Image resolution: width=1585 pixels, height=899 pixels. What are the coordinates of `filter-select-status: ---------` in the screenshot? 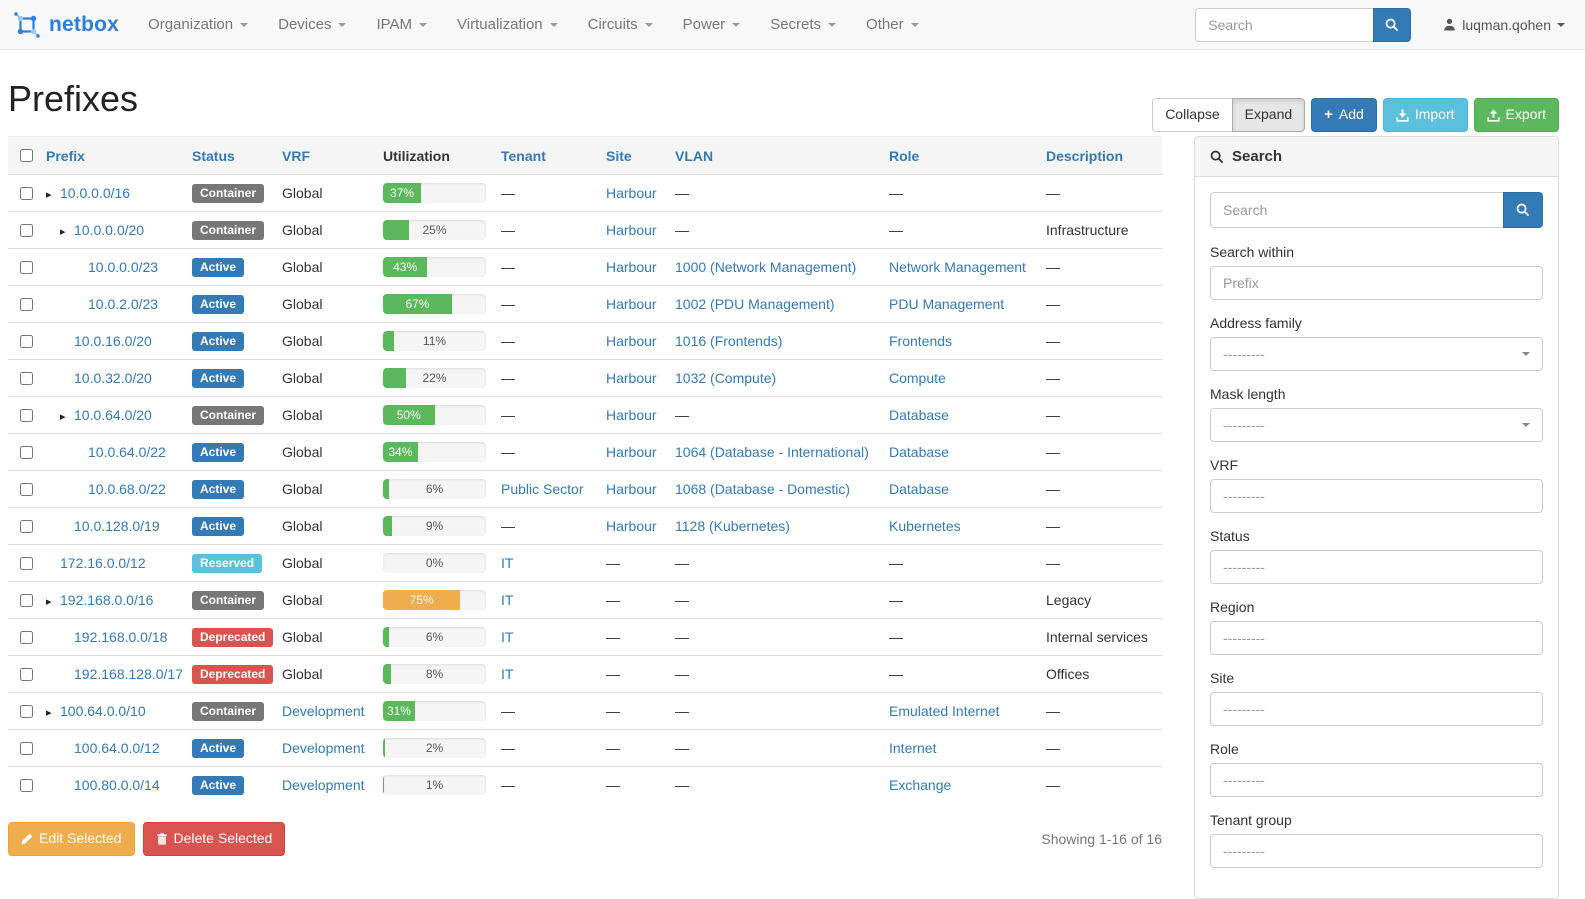 It's located at (1376, 567).